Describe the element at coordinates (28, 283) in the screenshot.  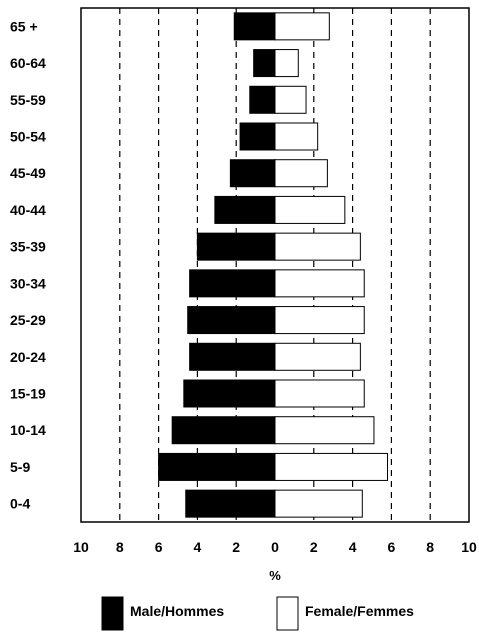
I see `category-label: 30-34` at that location.